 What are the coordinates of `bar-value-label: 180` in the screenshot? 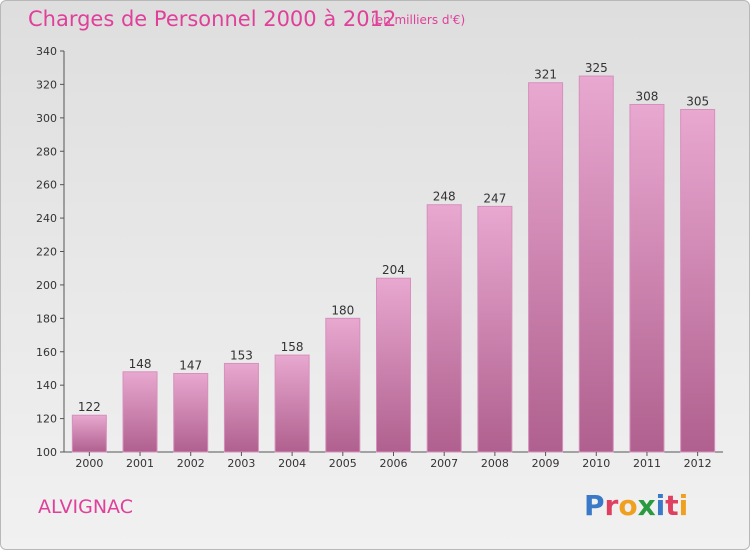 It's located at (342, 310).